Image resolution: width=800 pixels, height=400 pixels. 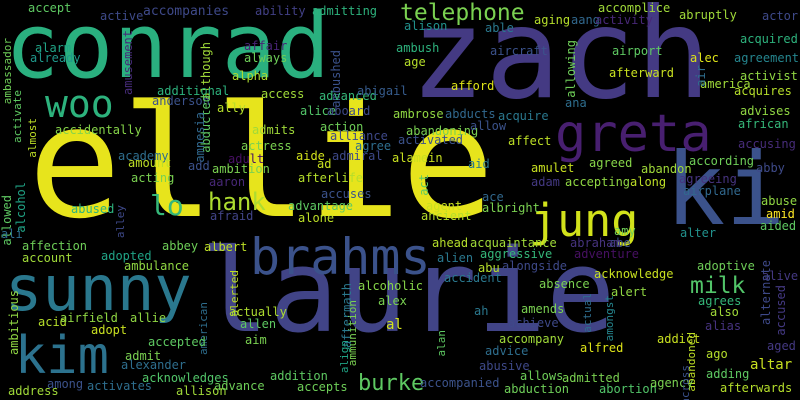 What do you see at coordinates (426, 26) in the screenshot?
I see `cloud-word-alison: alison` at bounding box center [426, 26].